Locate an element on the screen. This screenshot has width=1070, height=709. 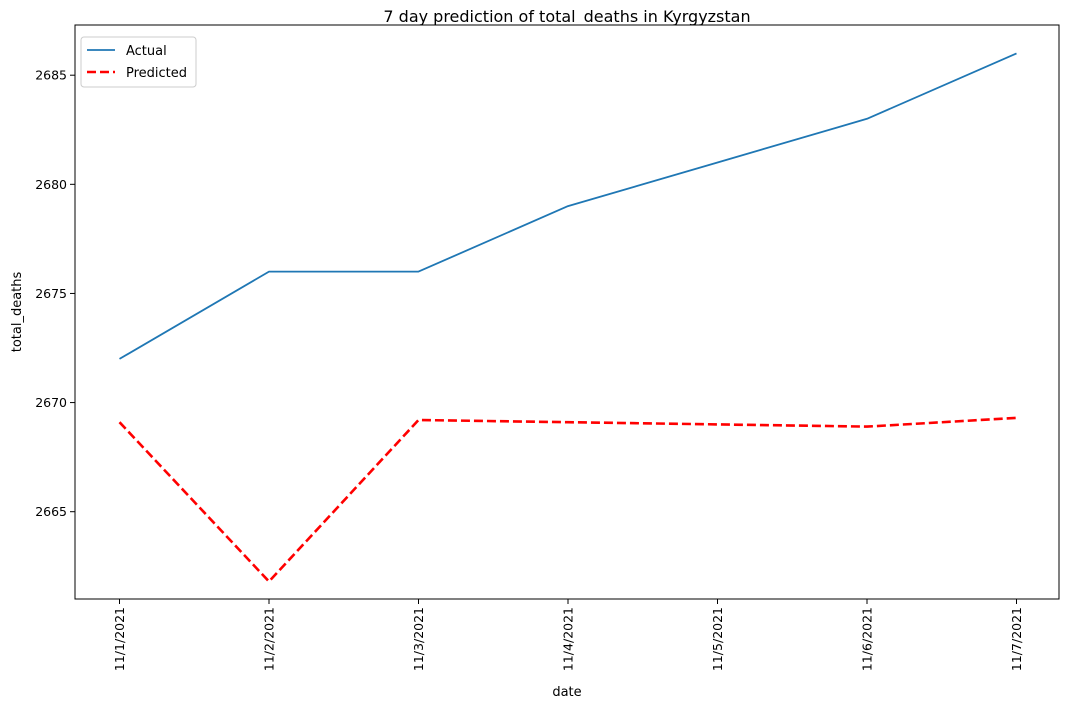
y-axis-label: total_deaths is located at coordinates (17, 312).